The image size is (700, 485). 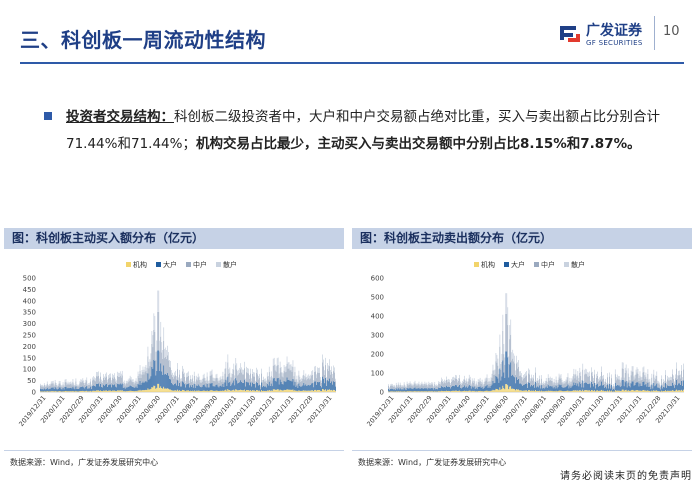 I want to click on gf-logo-icon, so click(x=570, y=34).